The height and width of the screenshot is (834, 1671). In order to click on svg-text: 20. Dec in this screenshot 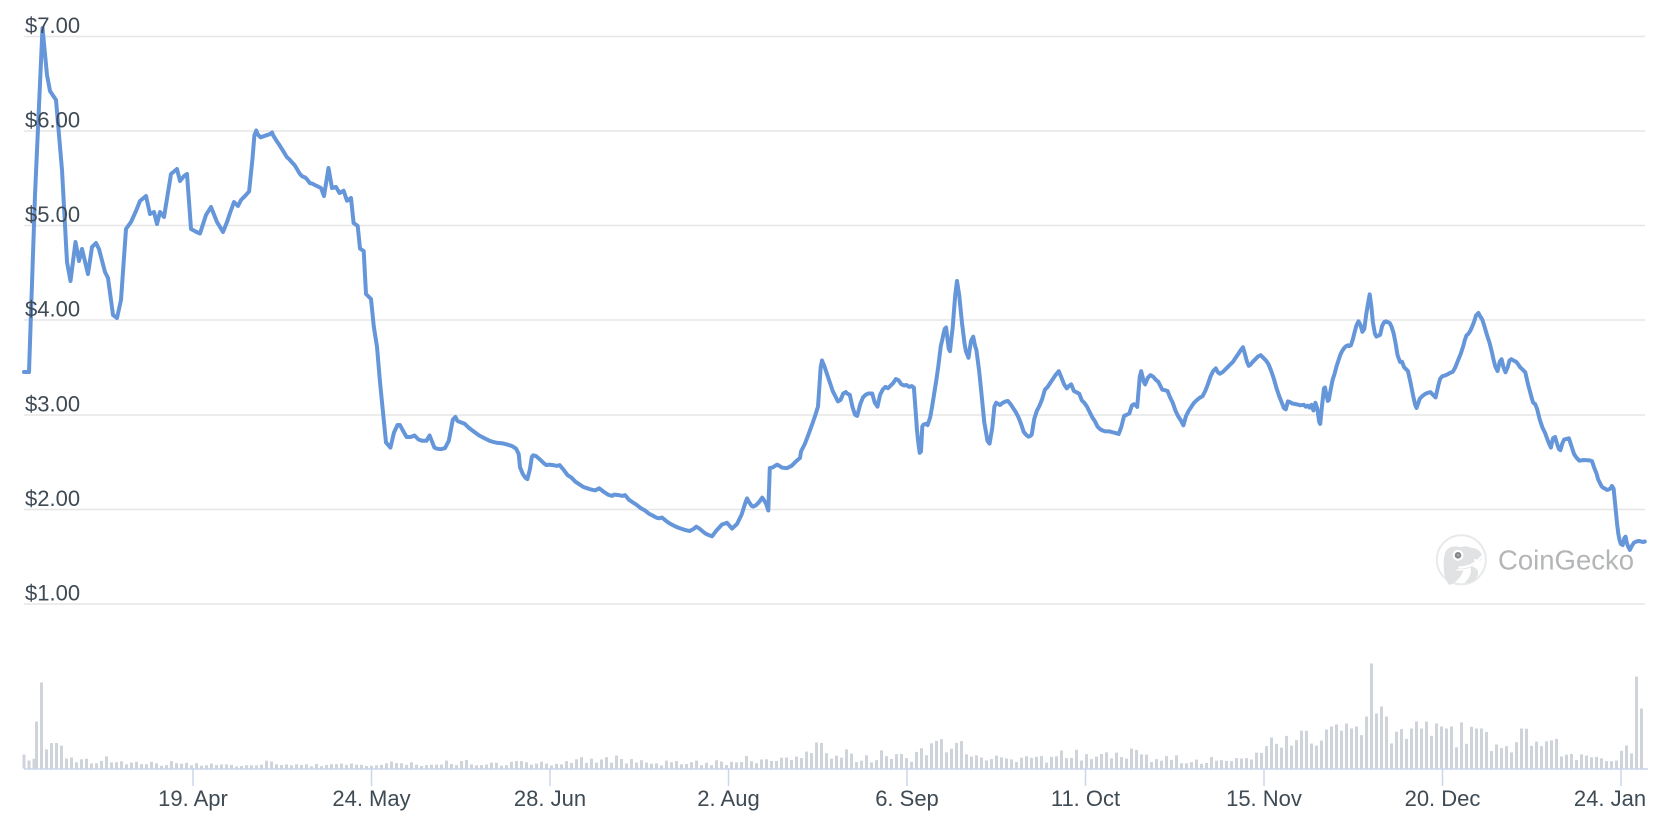, I will do `click(1443, 798)`.